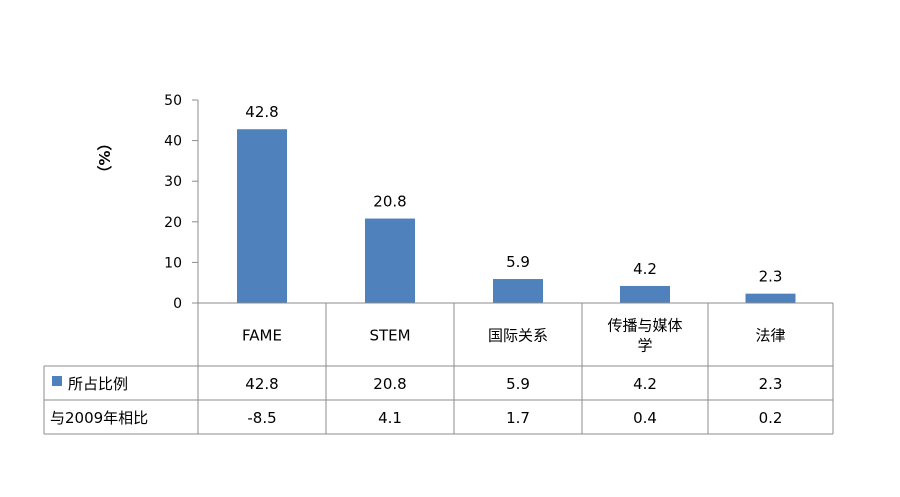 This screenshot has width=900, height=497. Describe the element at coordinates (390, 418) in the screenshot. I see `table-cell: 4.1` at that location.